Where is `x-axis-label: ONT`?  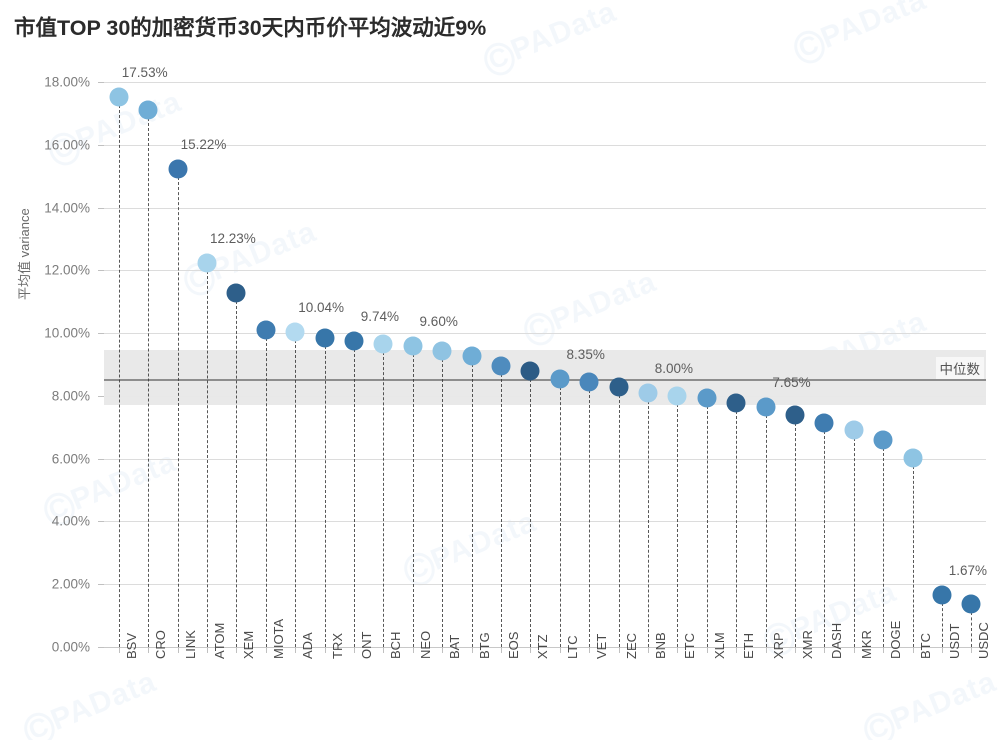 x-axis-label: ONT is located at coordinates (366, 645).